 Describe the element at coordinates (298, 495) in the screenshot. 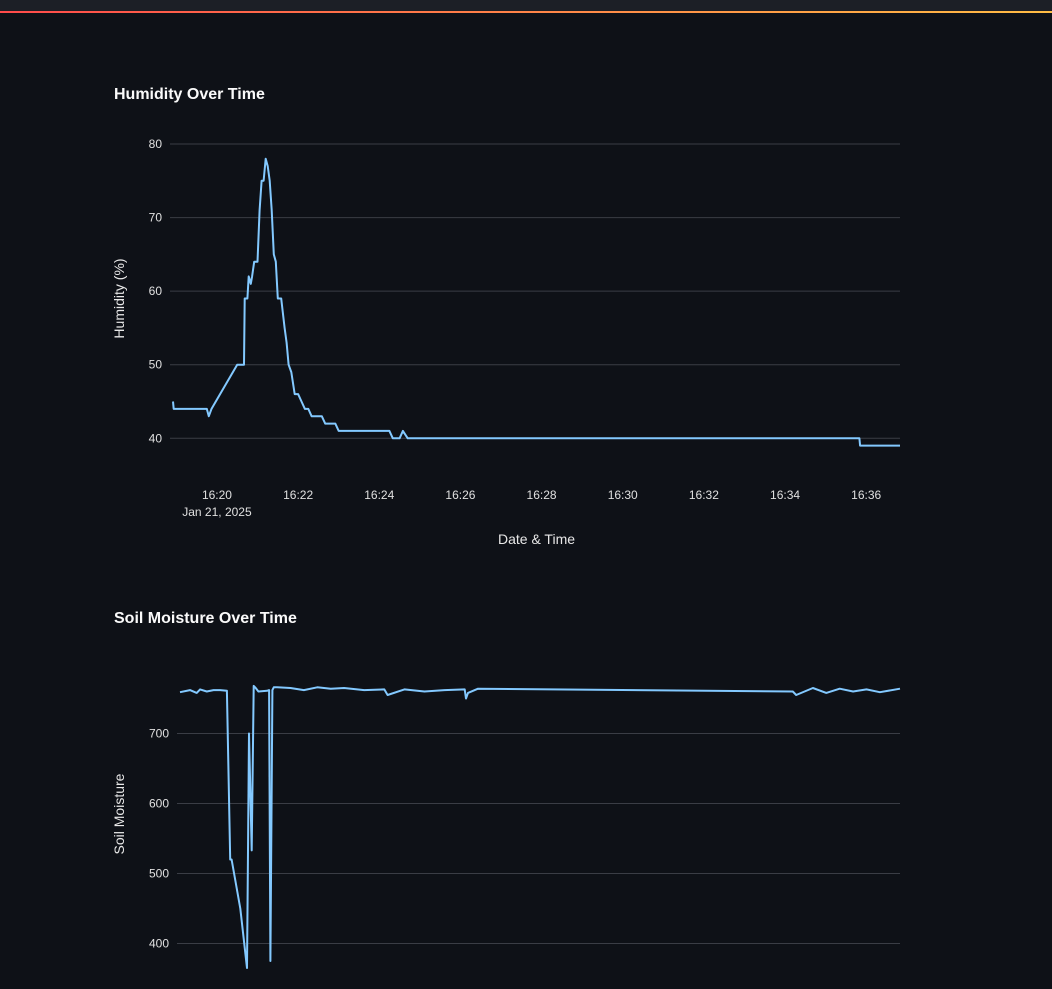

I see `humidity-x-tick-label: 16:22` at that location.